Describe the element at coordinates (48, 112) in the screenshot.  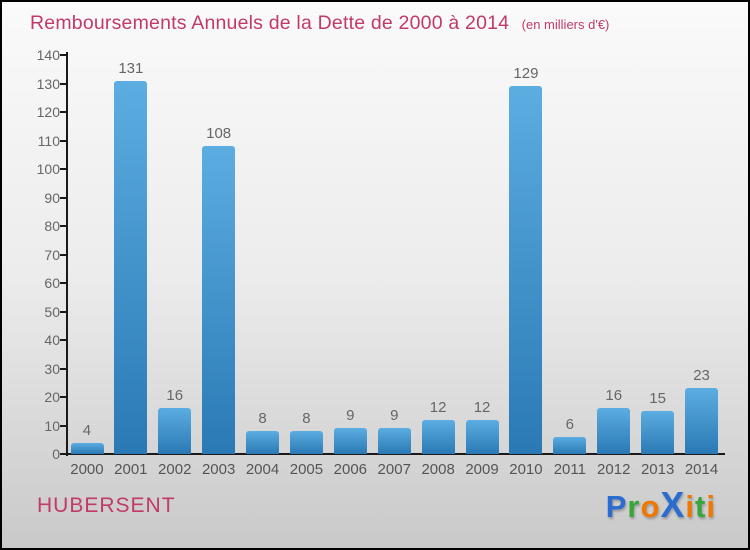
I see `y-tick-label: 120` at that location.